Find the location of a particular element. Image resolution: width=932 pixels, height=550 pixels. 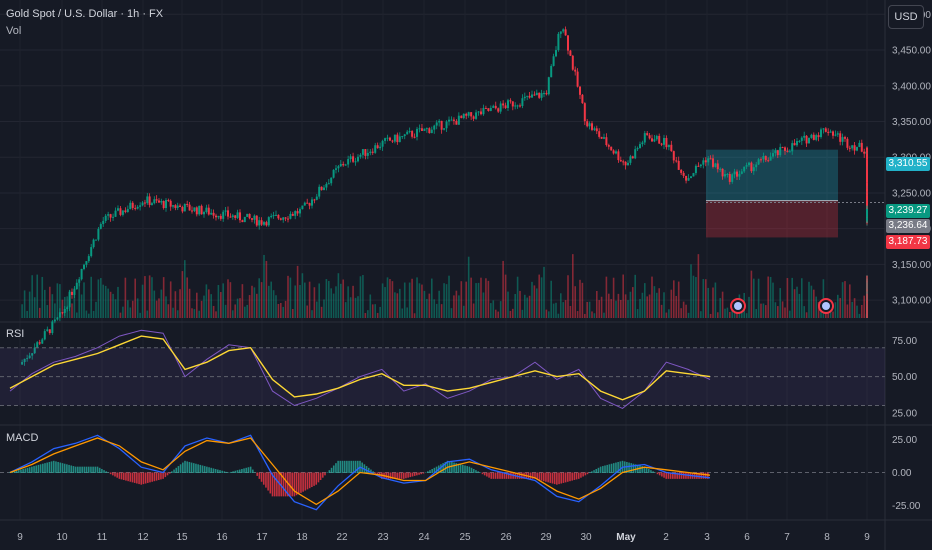

time-tick-label: 26 is located at coordinates (506, 537).